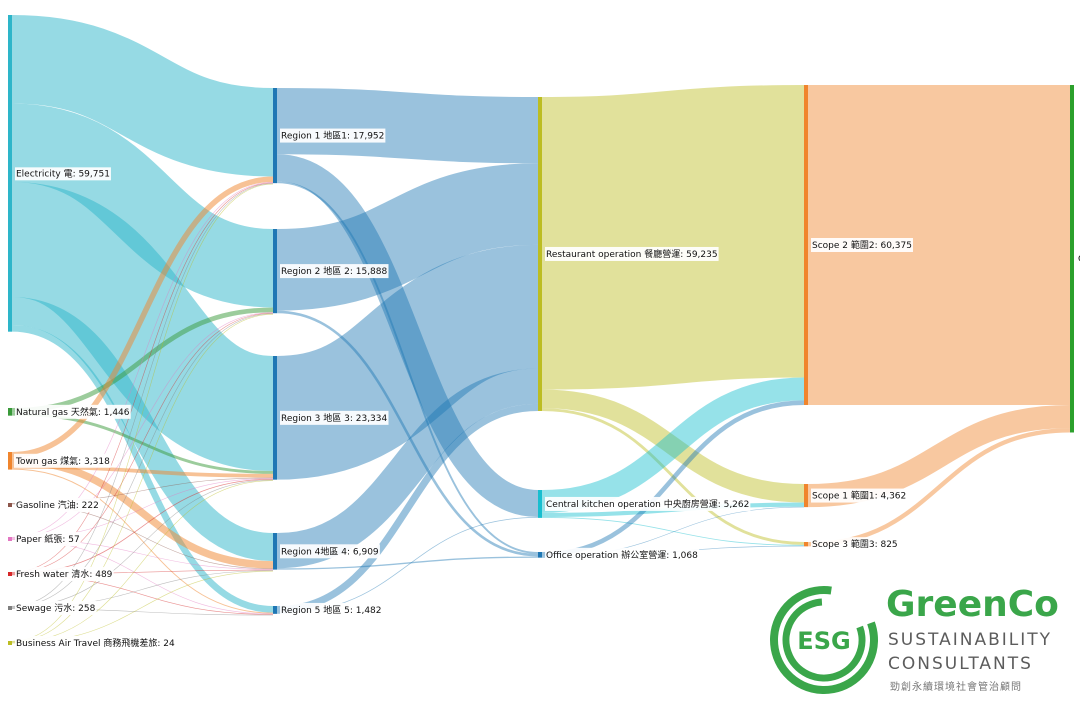 The width and height of the screenshot is (1080, 702). What do you see at coordinates (806, 544) in the screenshot?
I see `node-scope3` at bounding box center [806, 544].